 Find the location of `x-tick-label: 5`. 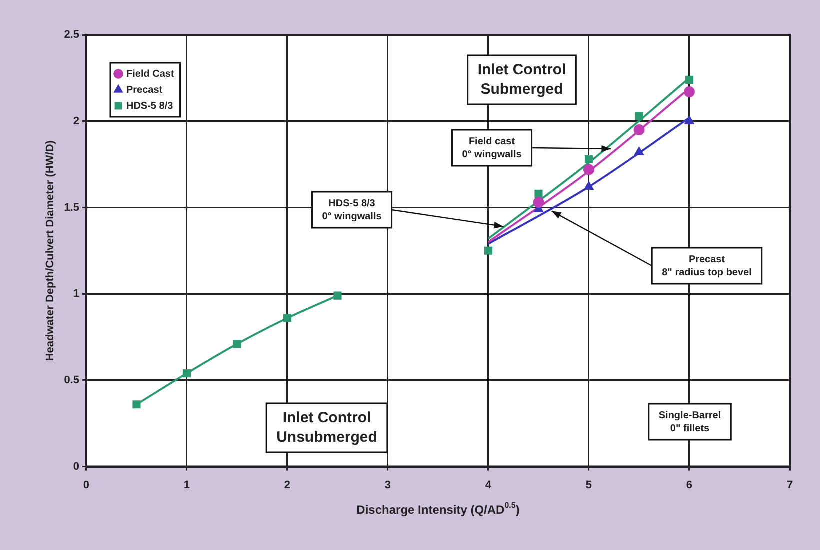

x-tick-label: 5 is located at coordinates (589, 485).